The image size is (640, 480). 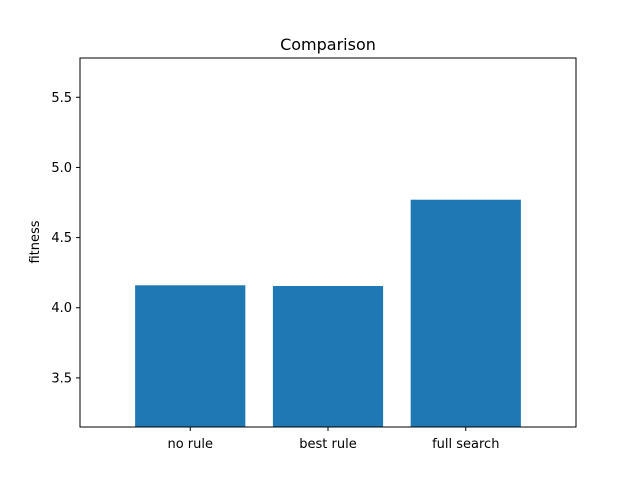 I want to click on y-tick-label: 3.5, so click(x=61, y=378).